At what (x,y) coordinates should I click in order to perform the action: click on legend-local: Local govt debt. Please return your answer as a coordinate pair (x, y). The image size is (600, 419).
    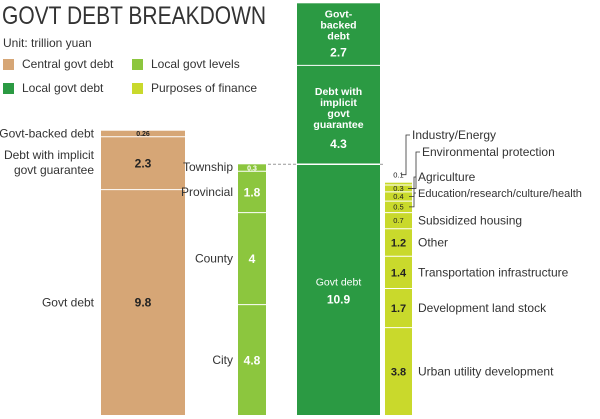
    Looking at the image, I should click on (53, 88).